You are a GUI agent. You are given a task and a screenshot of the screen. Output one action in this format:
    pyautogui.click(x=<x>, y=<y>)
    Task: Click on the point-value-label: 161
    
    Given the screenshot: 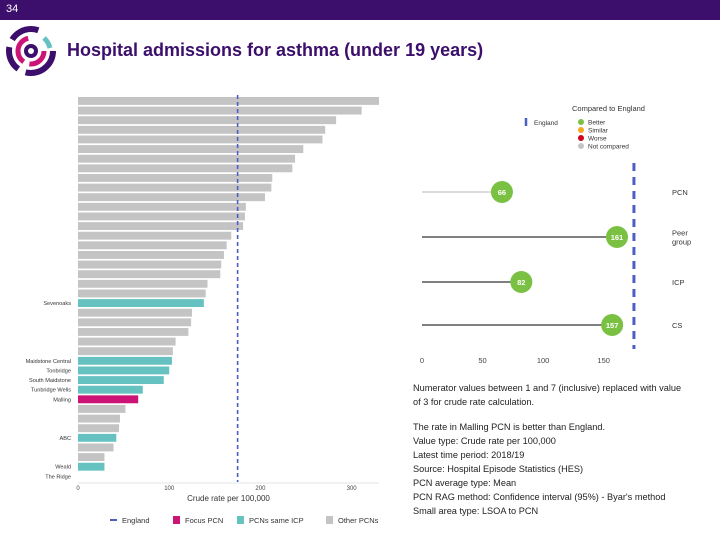 What is the action you would take?
    pyautogui.click(x=617, y=237)
    